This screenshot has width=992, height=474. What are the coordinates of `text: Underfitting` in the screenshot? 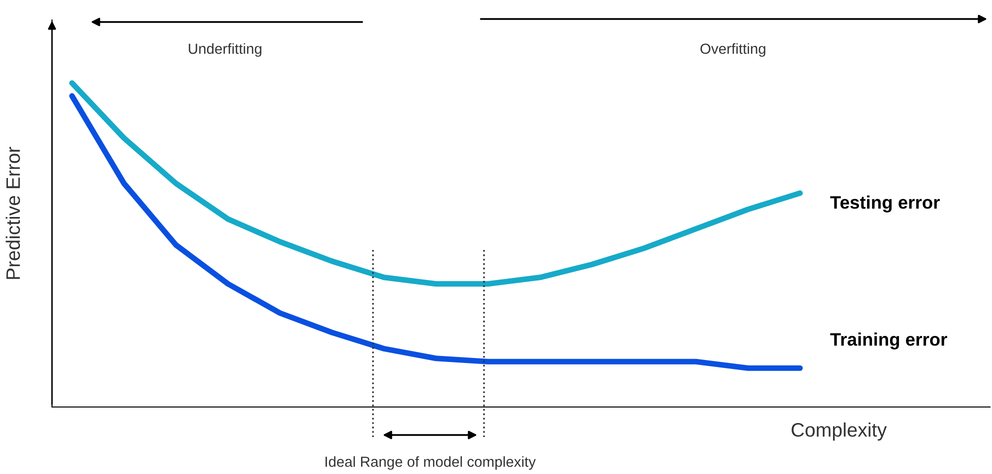 It's located at (225, 50).